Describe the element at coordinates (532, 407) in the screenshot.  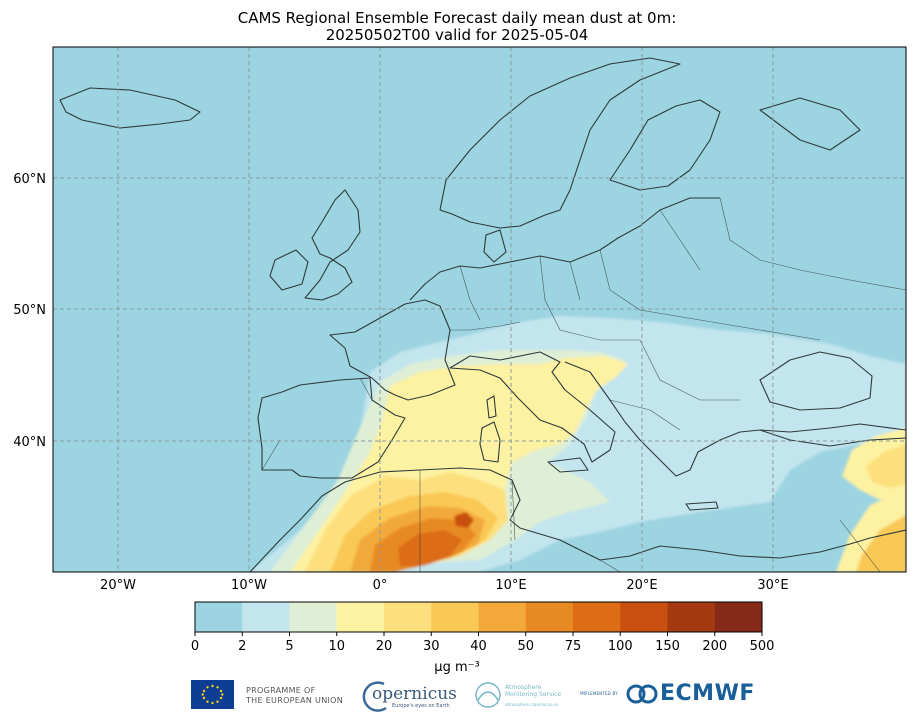
I see `coast-italy` at that location.